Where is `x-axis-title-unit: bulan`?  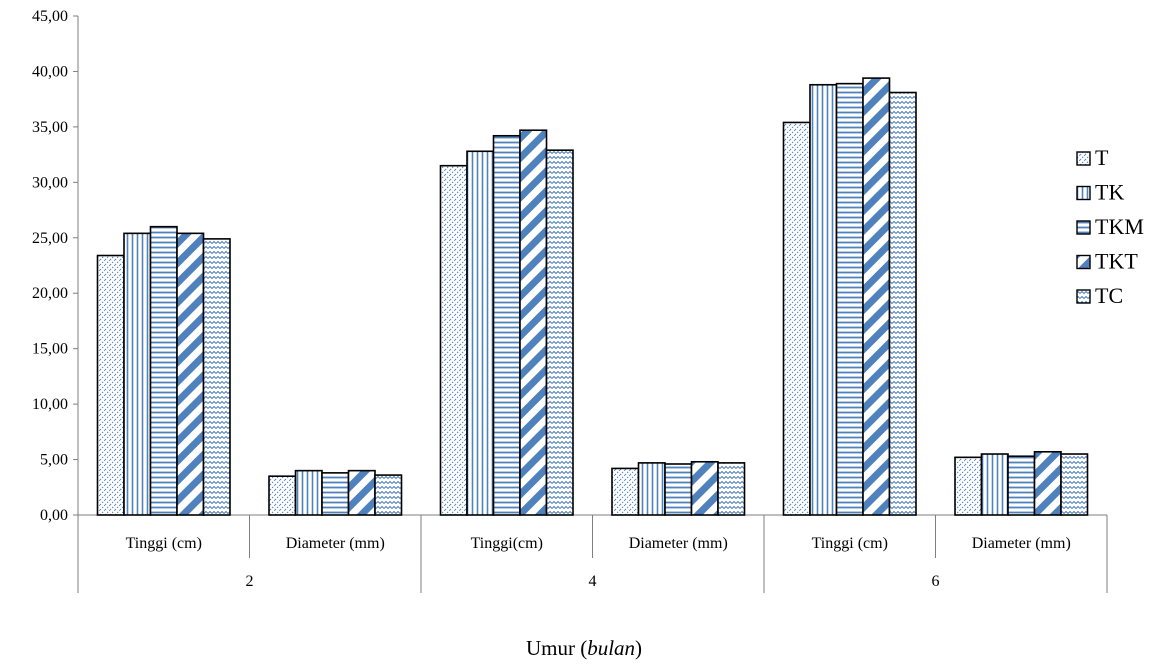 x-axis-title-unit: bulan is located at coordinates (611, 648).